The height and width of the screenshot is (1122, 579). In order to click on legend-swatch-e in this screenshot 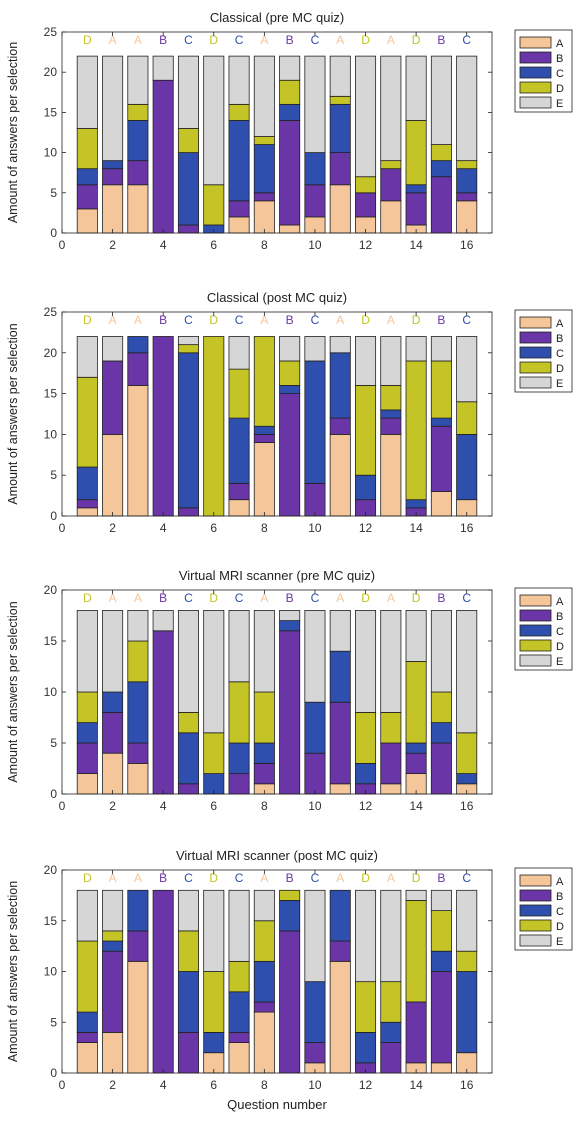, I will do `click(535, 660)`.